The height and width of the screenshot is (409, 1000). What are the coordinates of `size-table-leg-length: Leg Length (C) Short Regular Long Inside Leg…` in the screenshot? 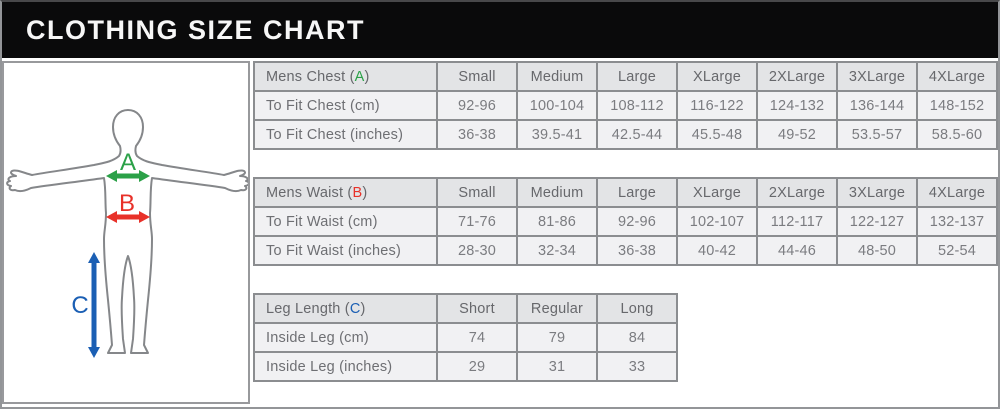 It's located at (465, 337).